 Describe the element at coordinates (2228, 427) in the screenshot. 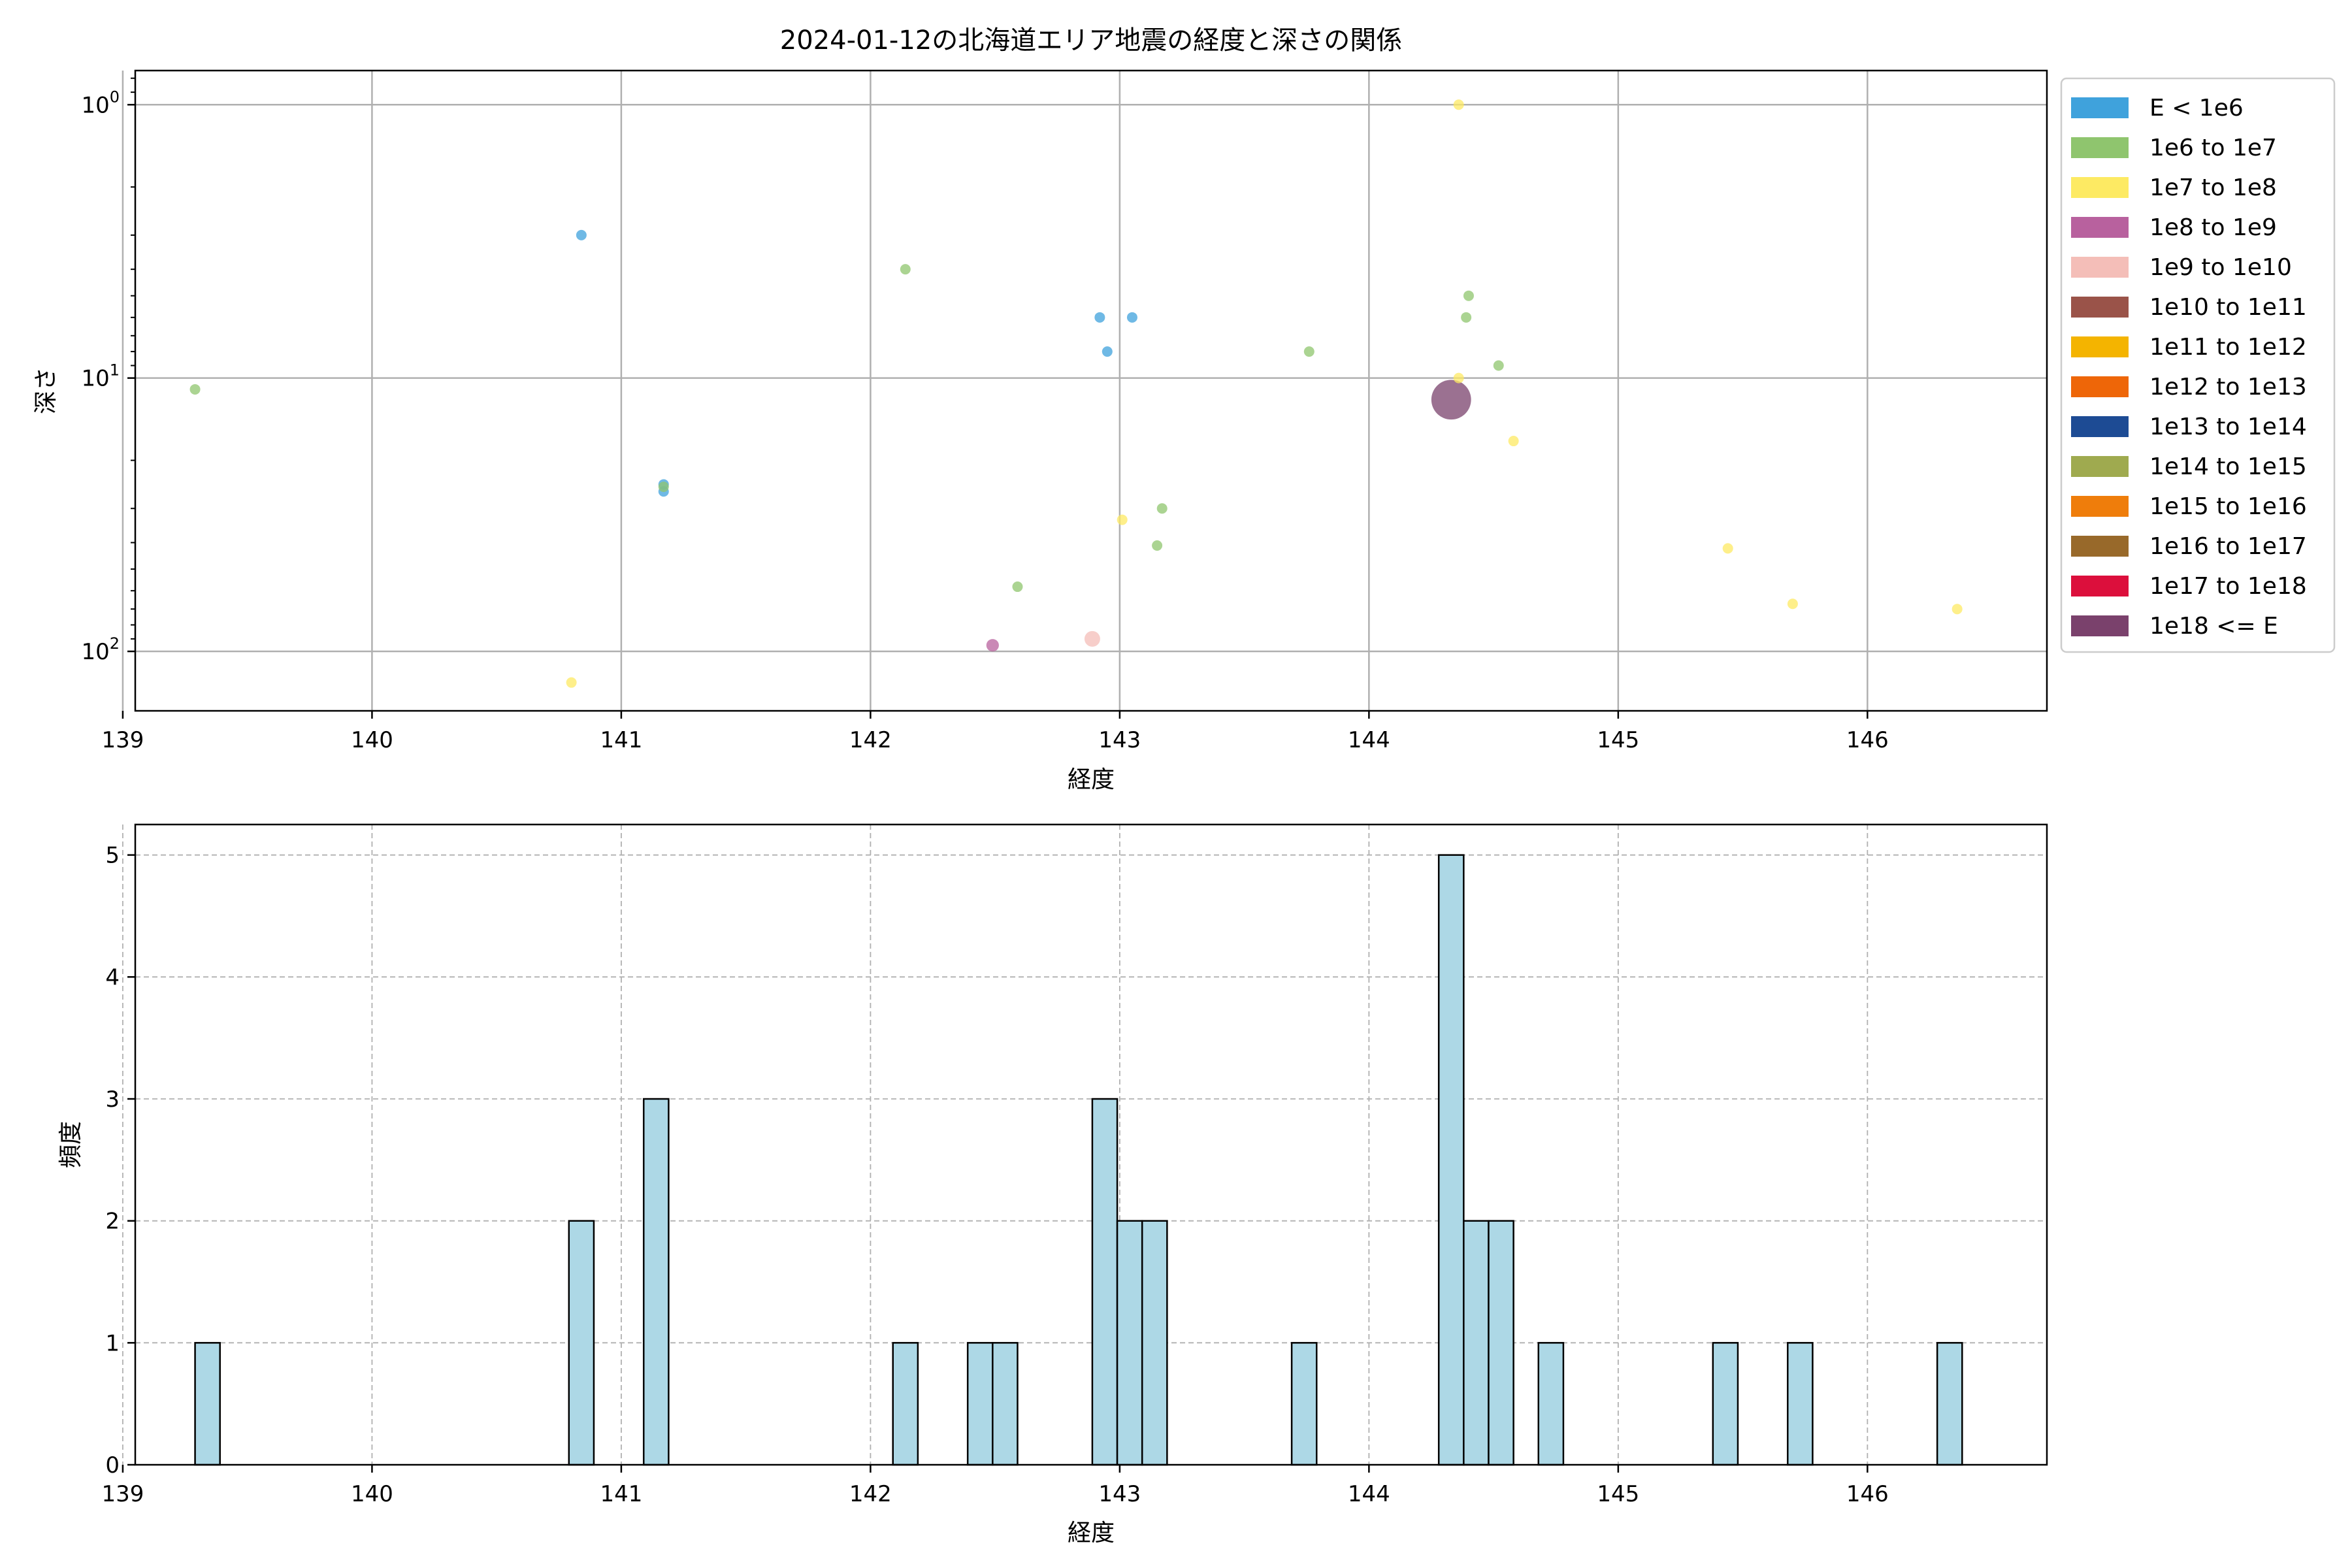

I see `legend-label: 1e13 to 1e14` at that location.